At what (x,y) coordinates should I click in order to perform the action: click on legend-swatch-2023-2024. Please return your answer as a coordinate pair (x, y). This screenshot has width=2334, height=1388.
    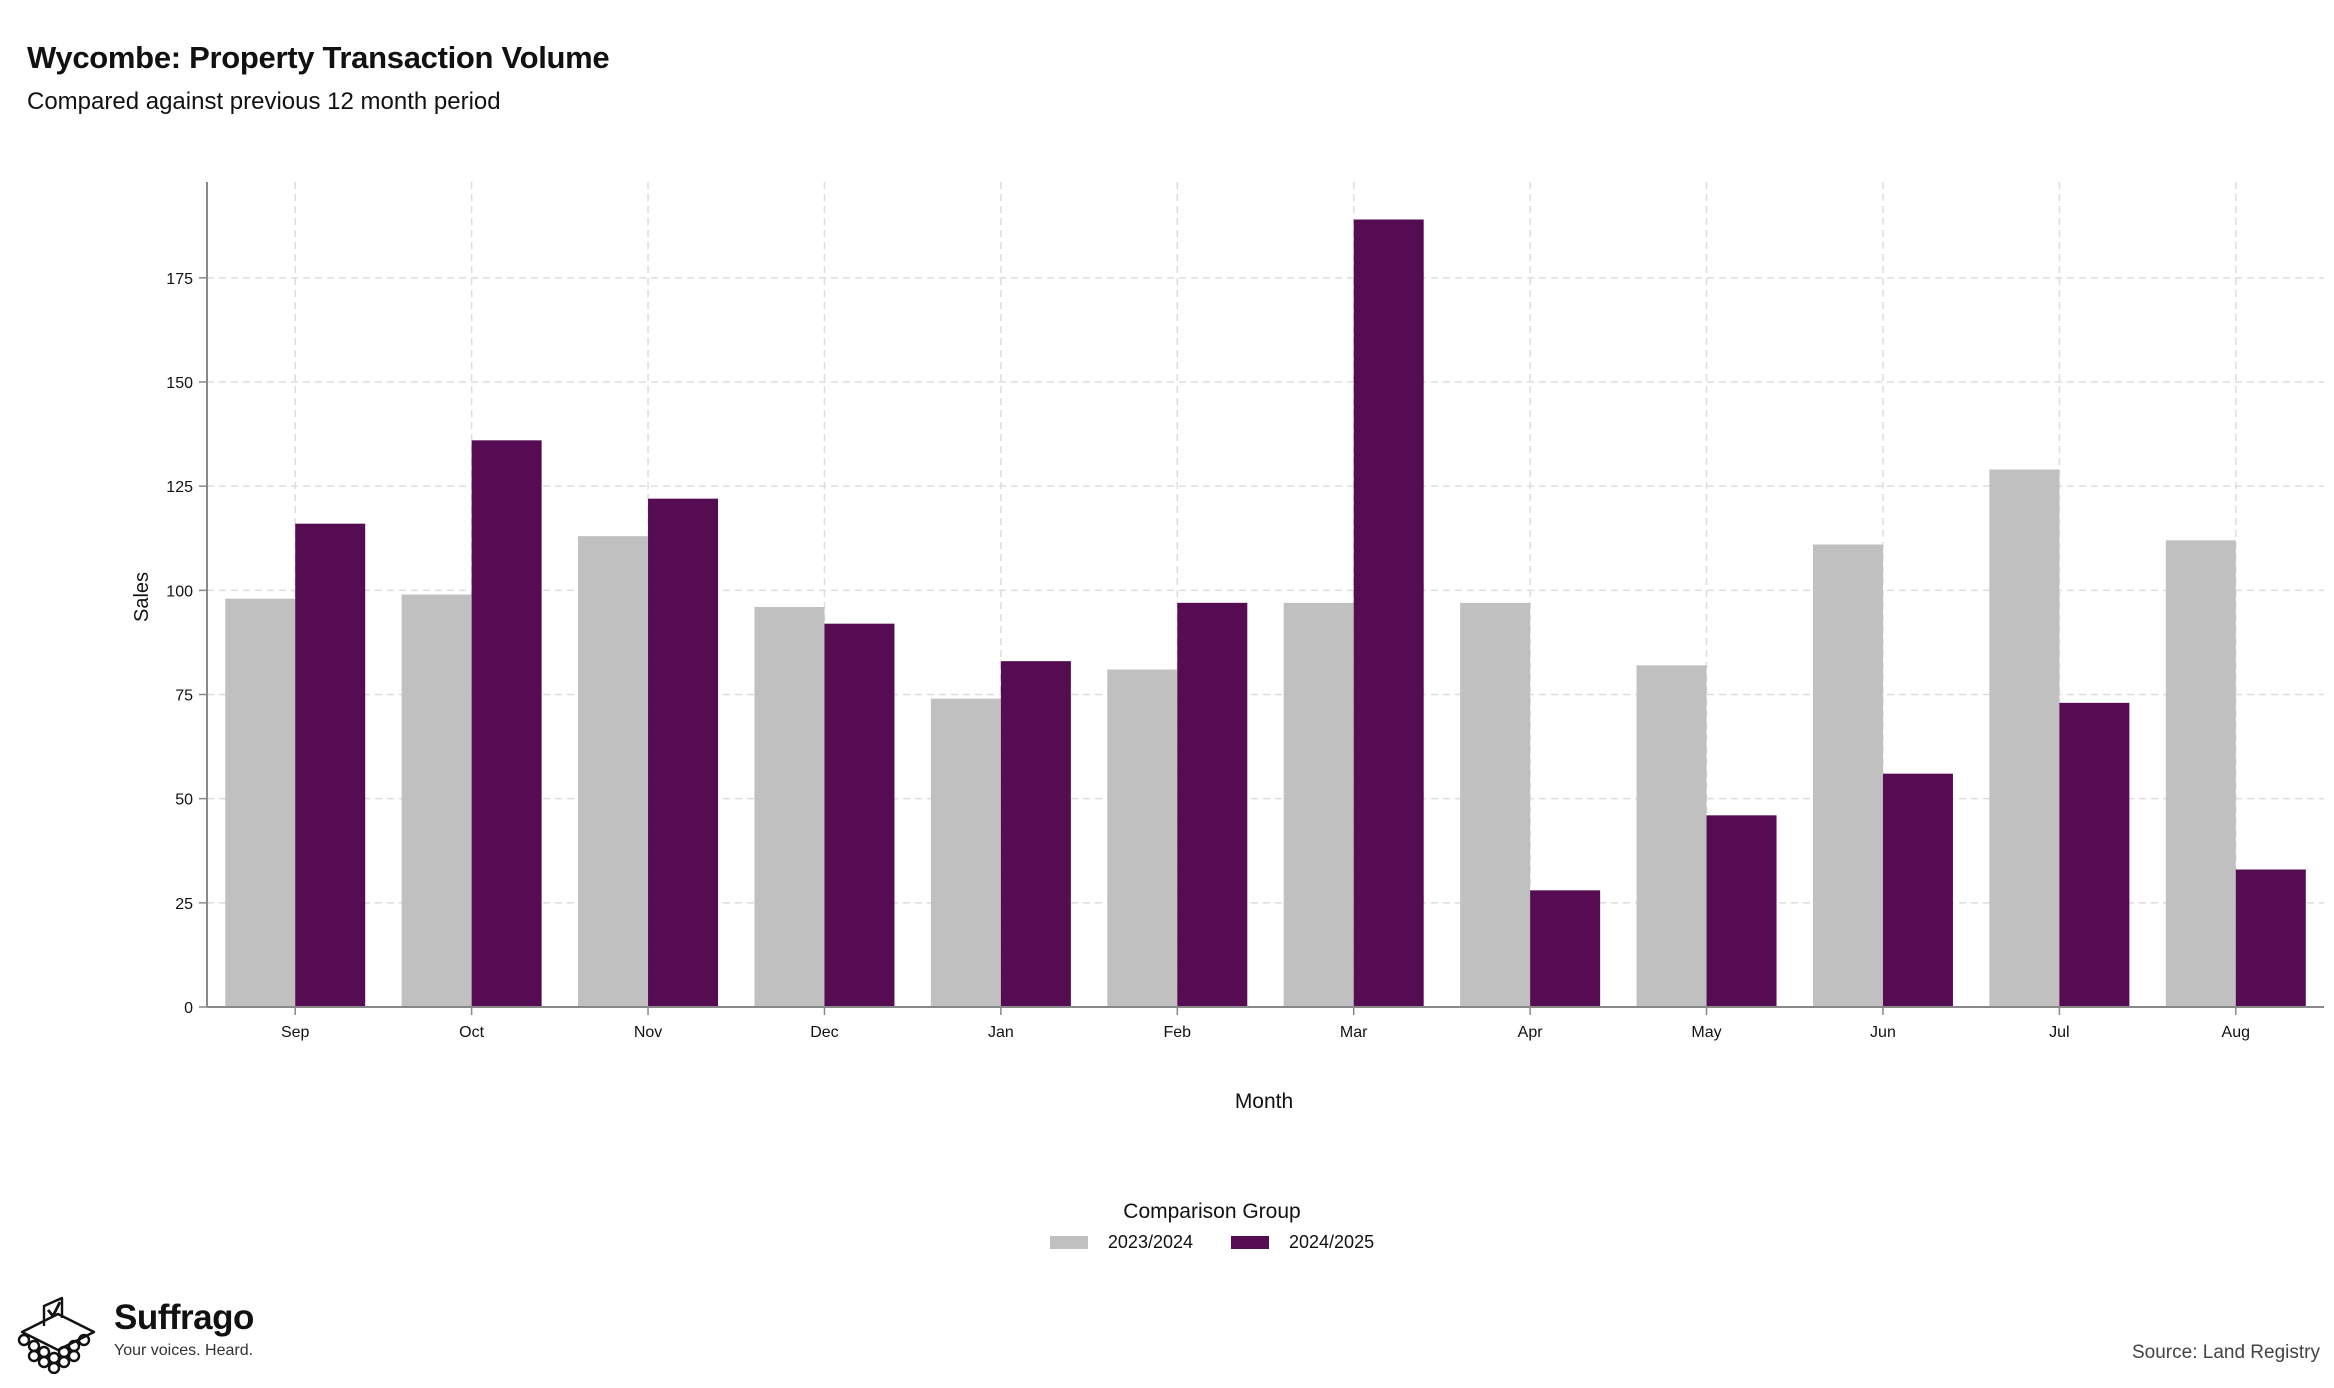
    Looking at the image, I should click on (1068, 1242).